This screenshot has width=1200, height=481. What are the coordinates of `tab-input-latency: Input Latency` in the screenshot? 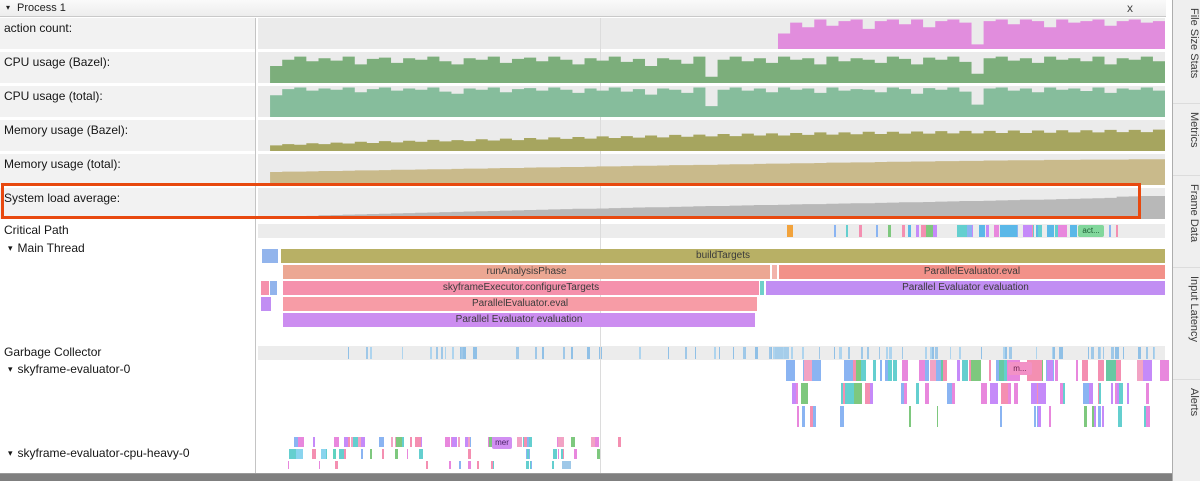 It's located at (1186, 324).